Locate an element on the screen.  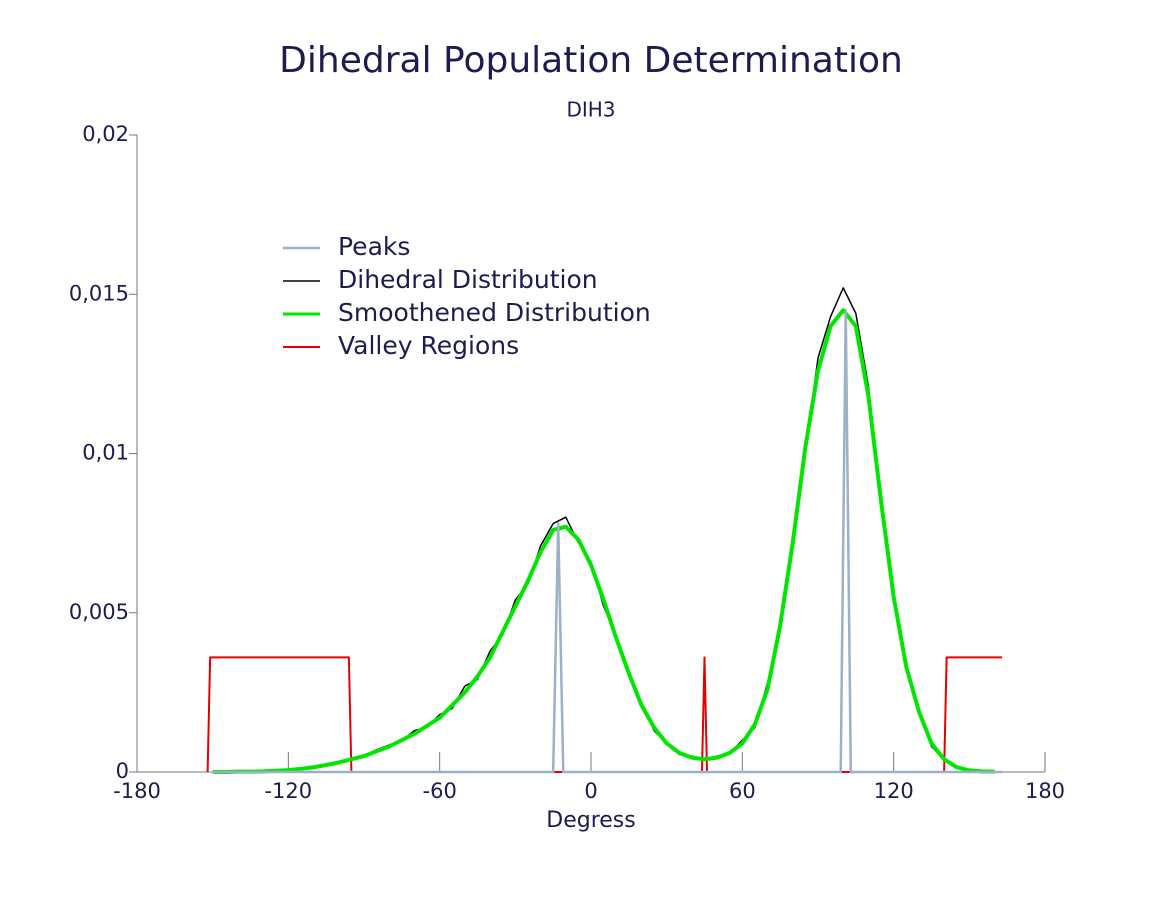
x-tick-label: -180 is located at coordinates (137, 791).